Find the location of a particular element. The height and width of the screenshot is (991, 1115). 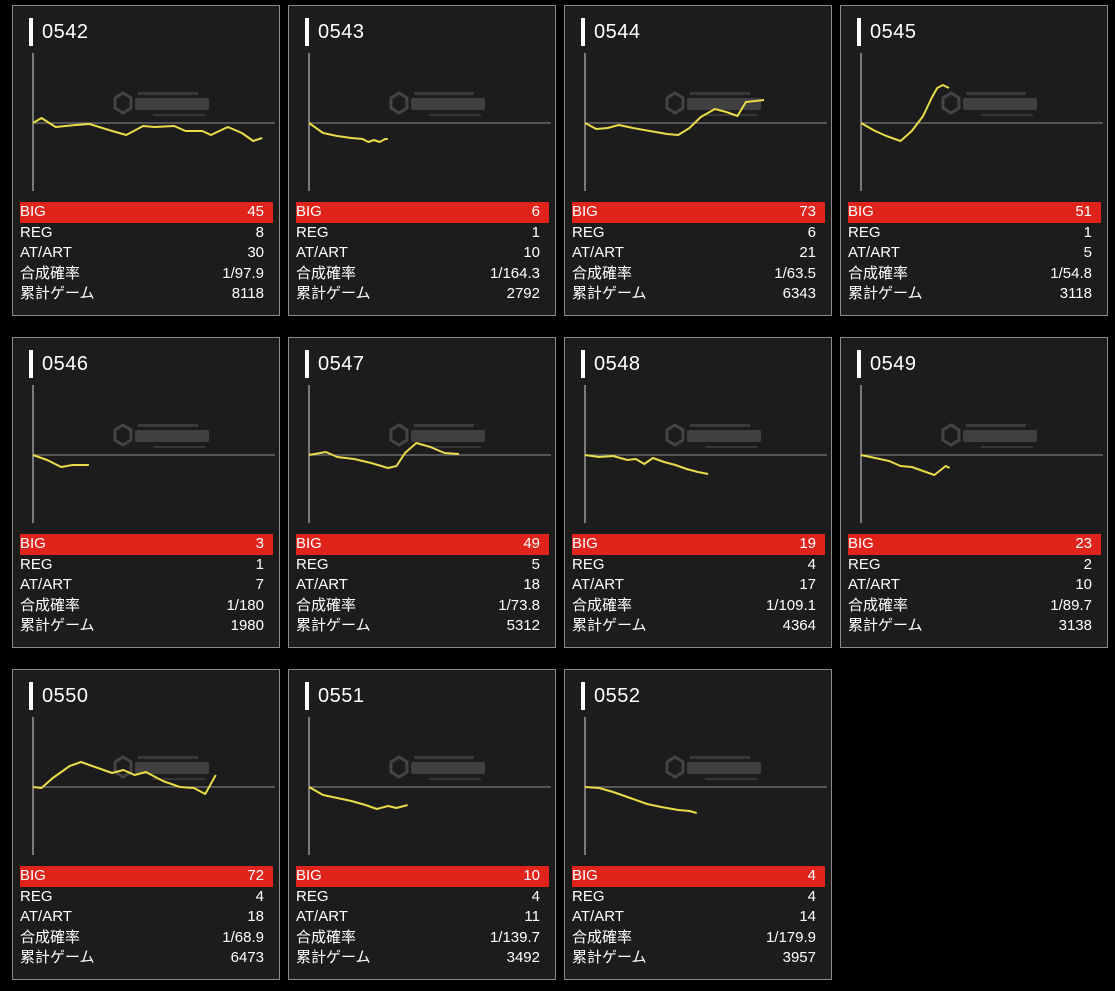

at-row-value: 21 is located at coordinates (807, 252).